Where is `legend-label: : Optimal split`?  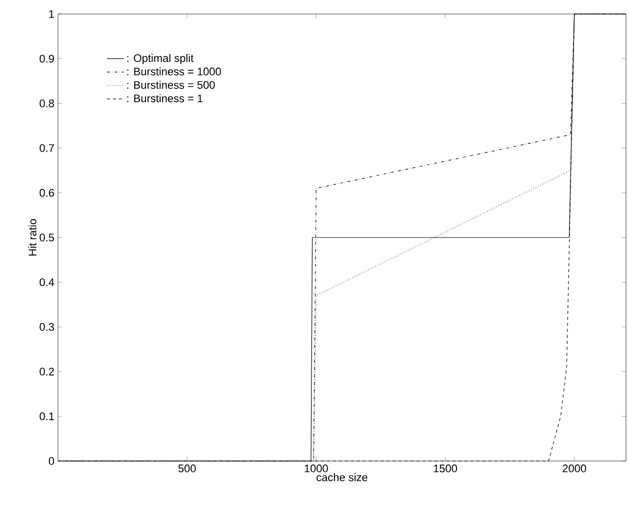
legend-label: : Optimal split is located at coordinates (160, 59).